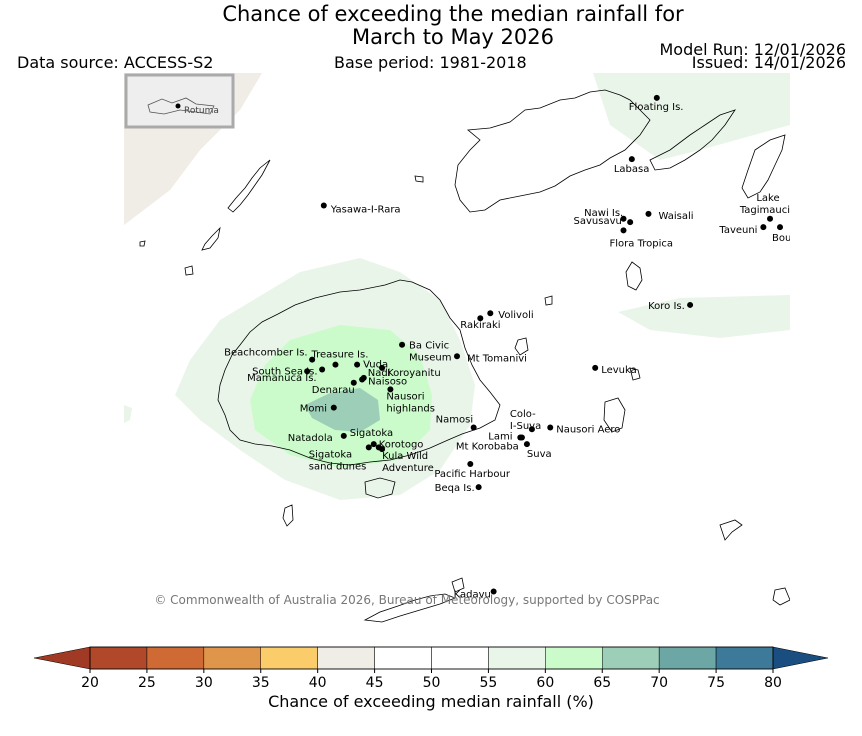  What do you see at coordinates (480, 318) in the screenshot?
I see `place-marker-rakiraki` at bounding box center [480, 318].